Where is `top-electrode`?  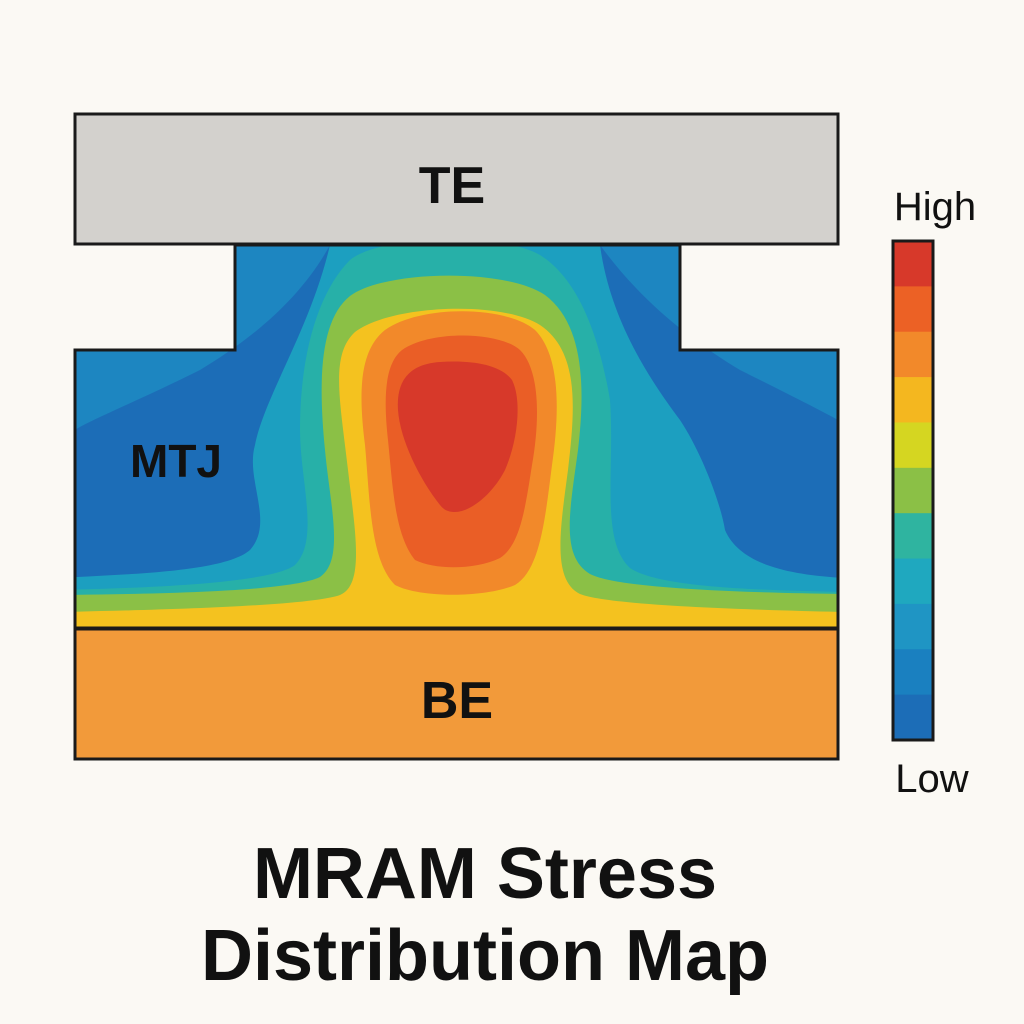 top-electrode is located at coordinates (456, 179).